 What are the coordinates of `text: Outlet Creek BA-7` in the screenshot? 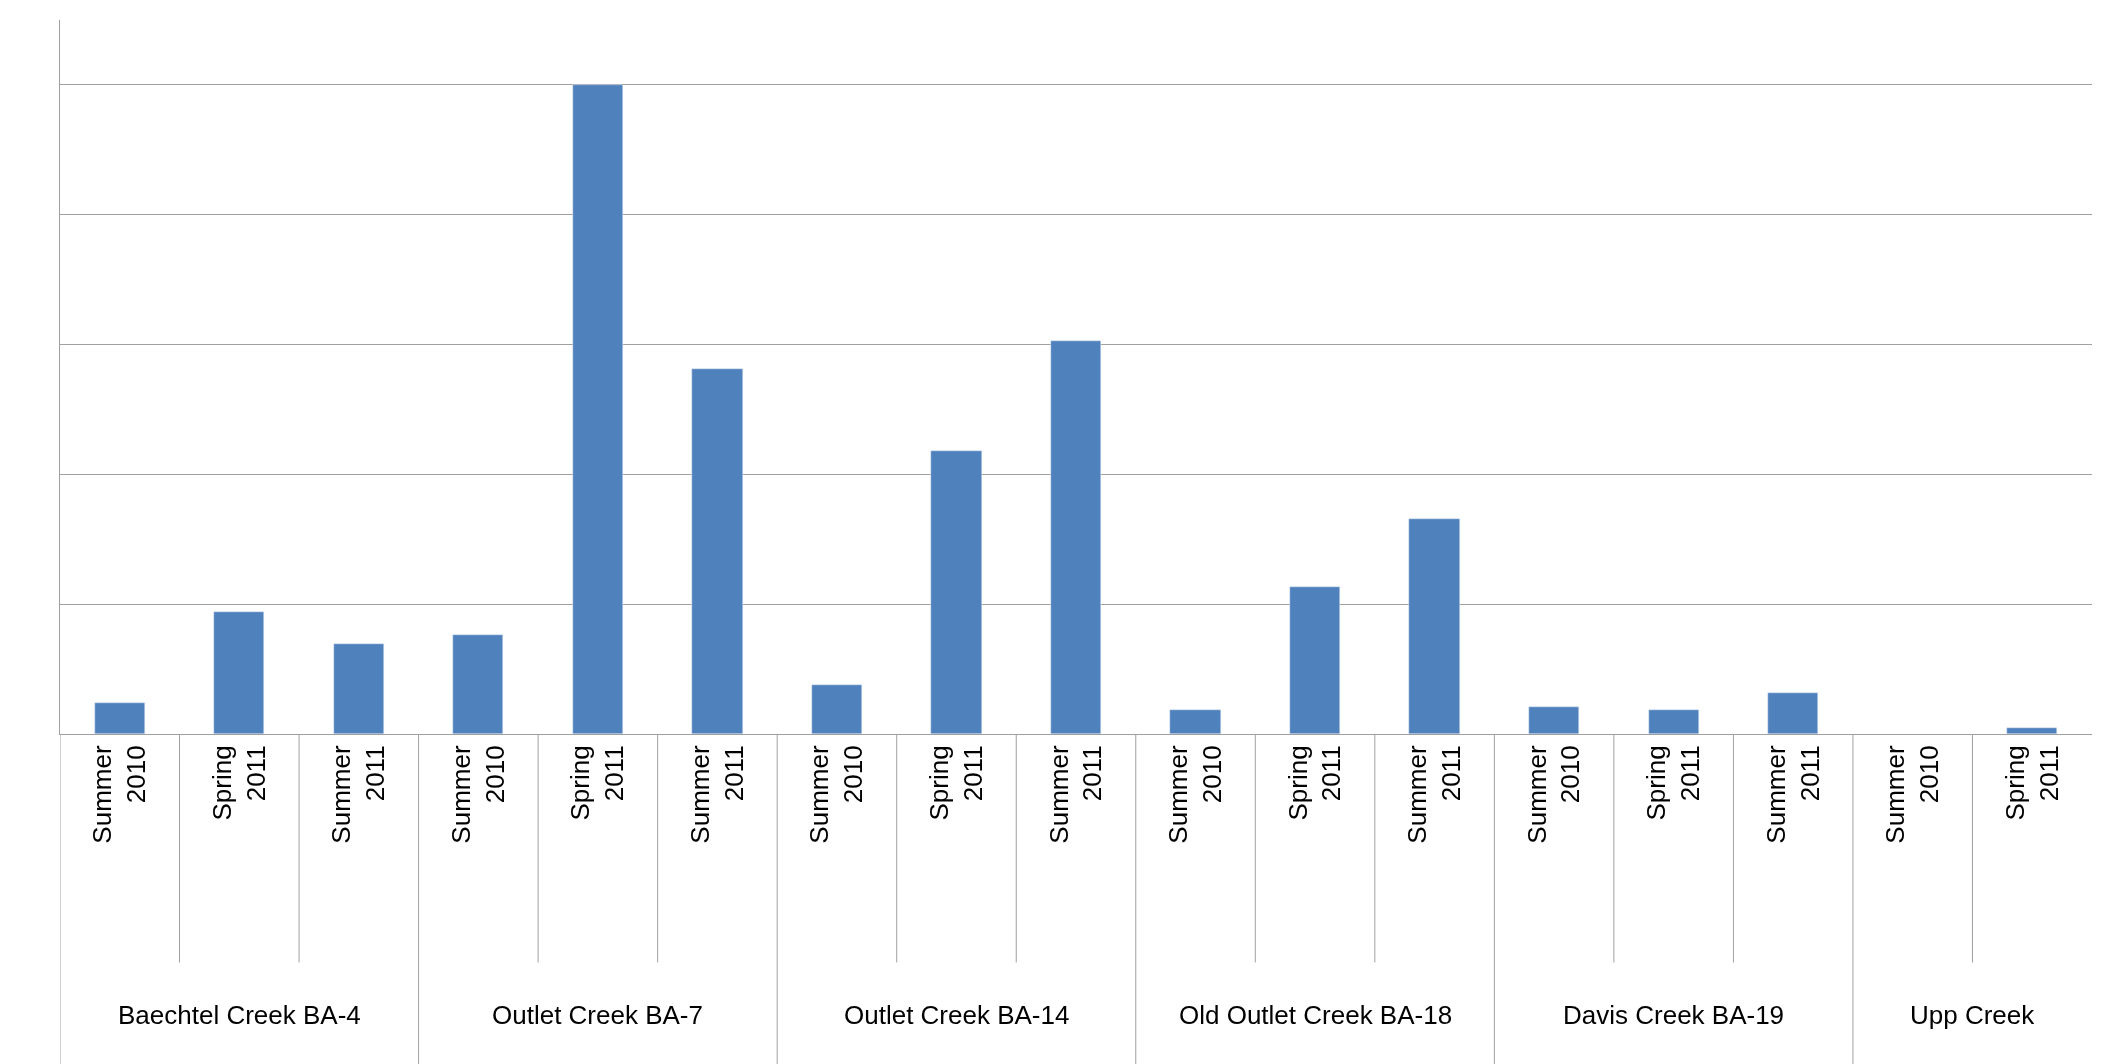 It's located at (597, 1015).